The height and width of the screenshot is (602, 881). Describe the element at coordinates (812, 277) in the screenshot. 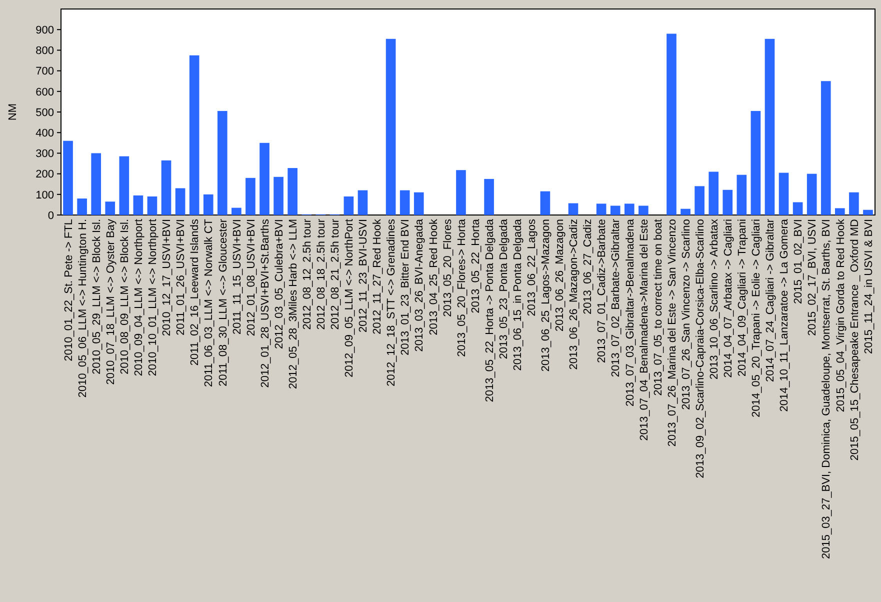

I see `x-tick-label: 2015_02_17_BVI, USVI` at that location.